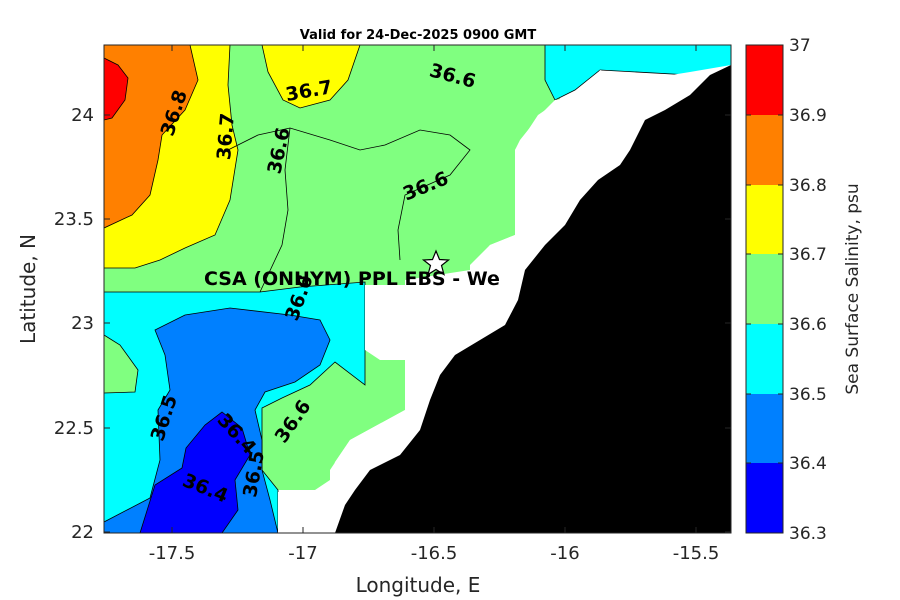 This screenshot has height=600, width=900. What do you see at coordinates (82, 532) in the screenshot?
I see `y-tick-label: 22` at bounding box center [82, 532].